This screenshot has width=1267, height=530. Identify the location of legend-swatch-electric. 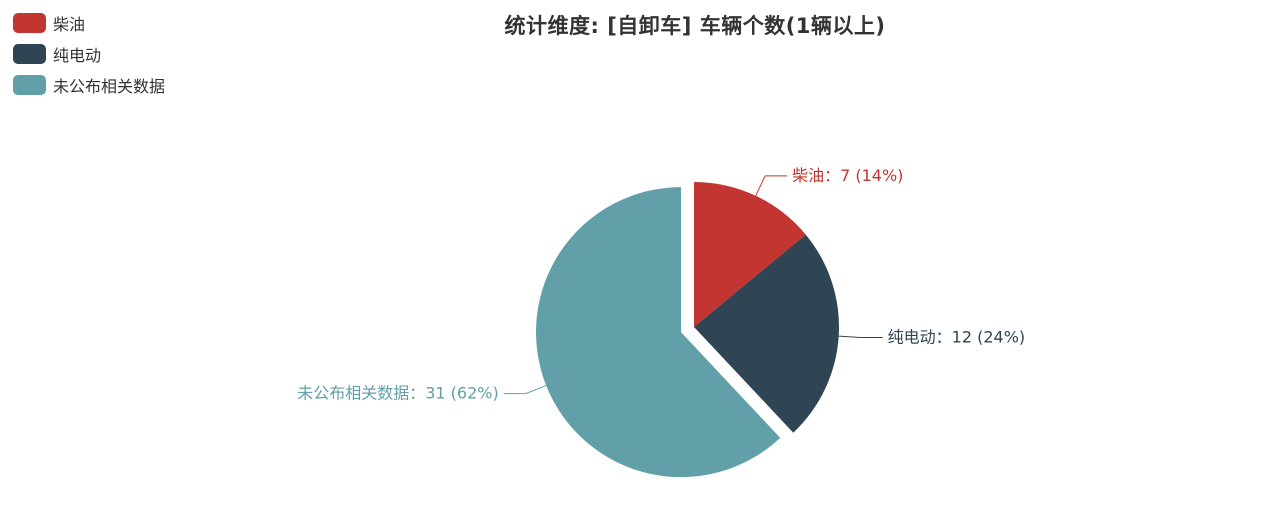
(29, 54).